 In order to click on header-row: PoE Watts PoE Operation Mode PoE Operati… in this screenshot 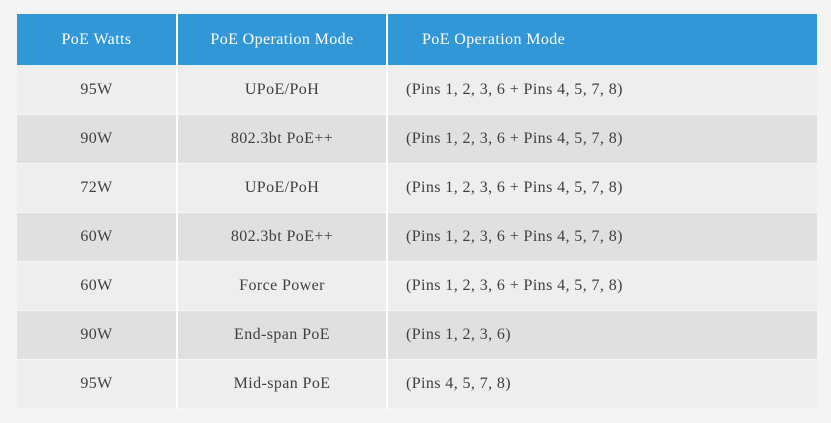, I will do `click(417, 40)`.